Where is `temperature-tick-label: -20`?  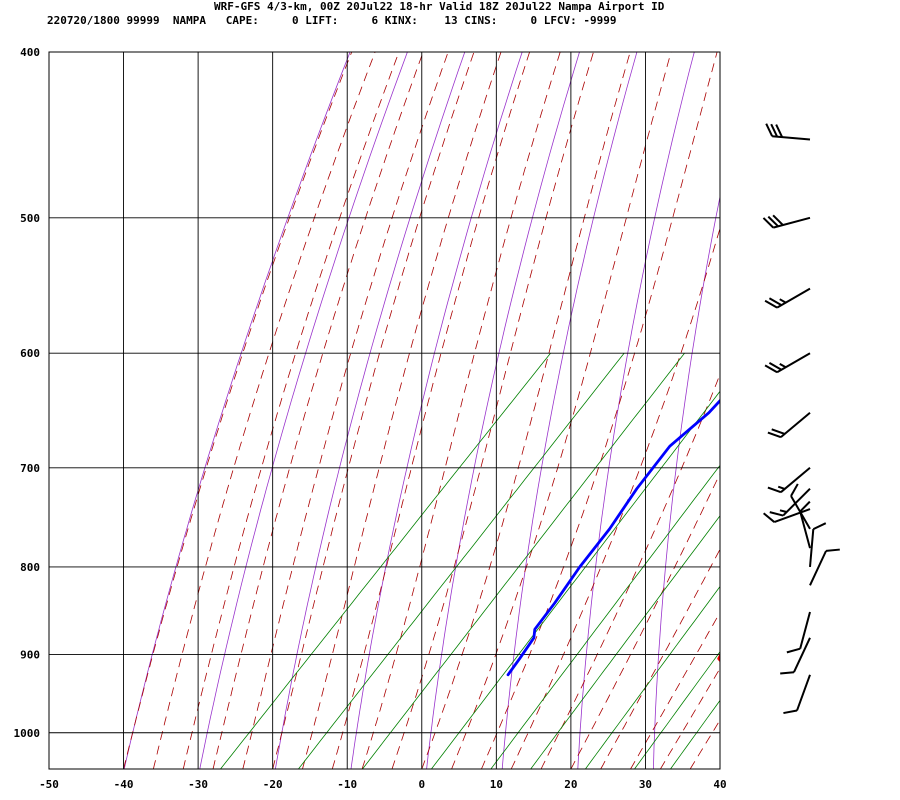
temperature-tick-label: -20 is located at coordinates (273, 784).